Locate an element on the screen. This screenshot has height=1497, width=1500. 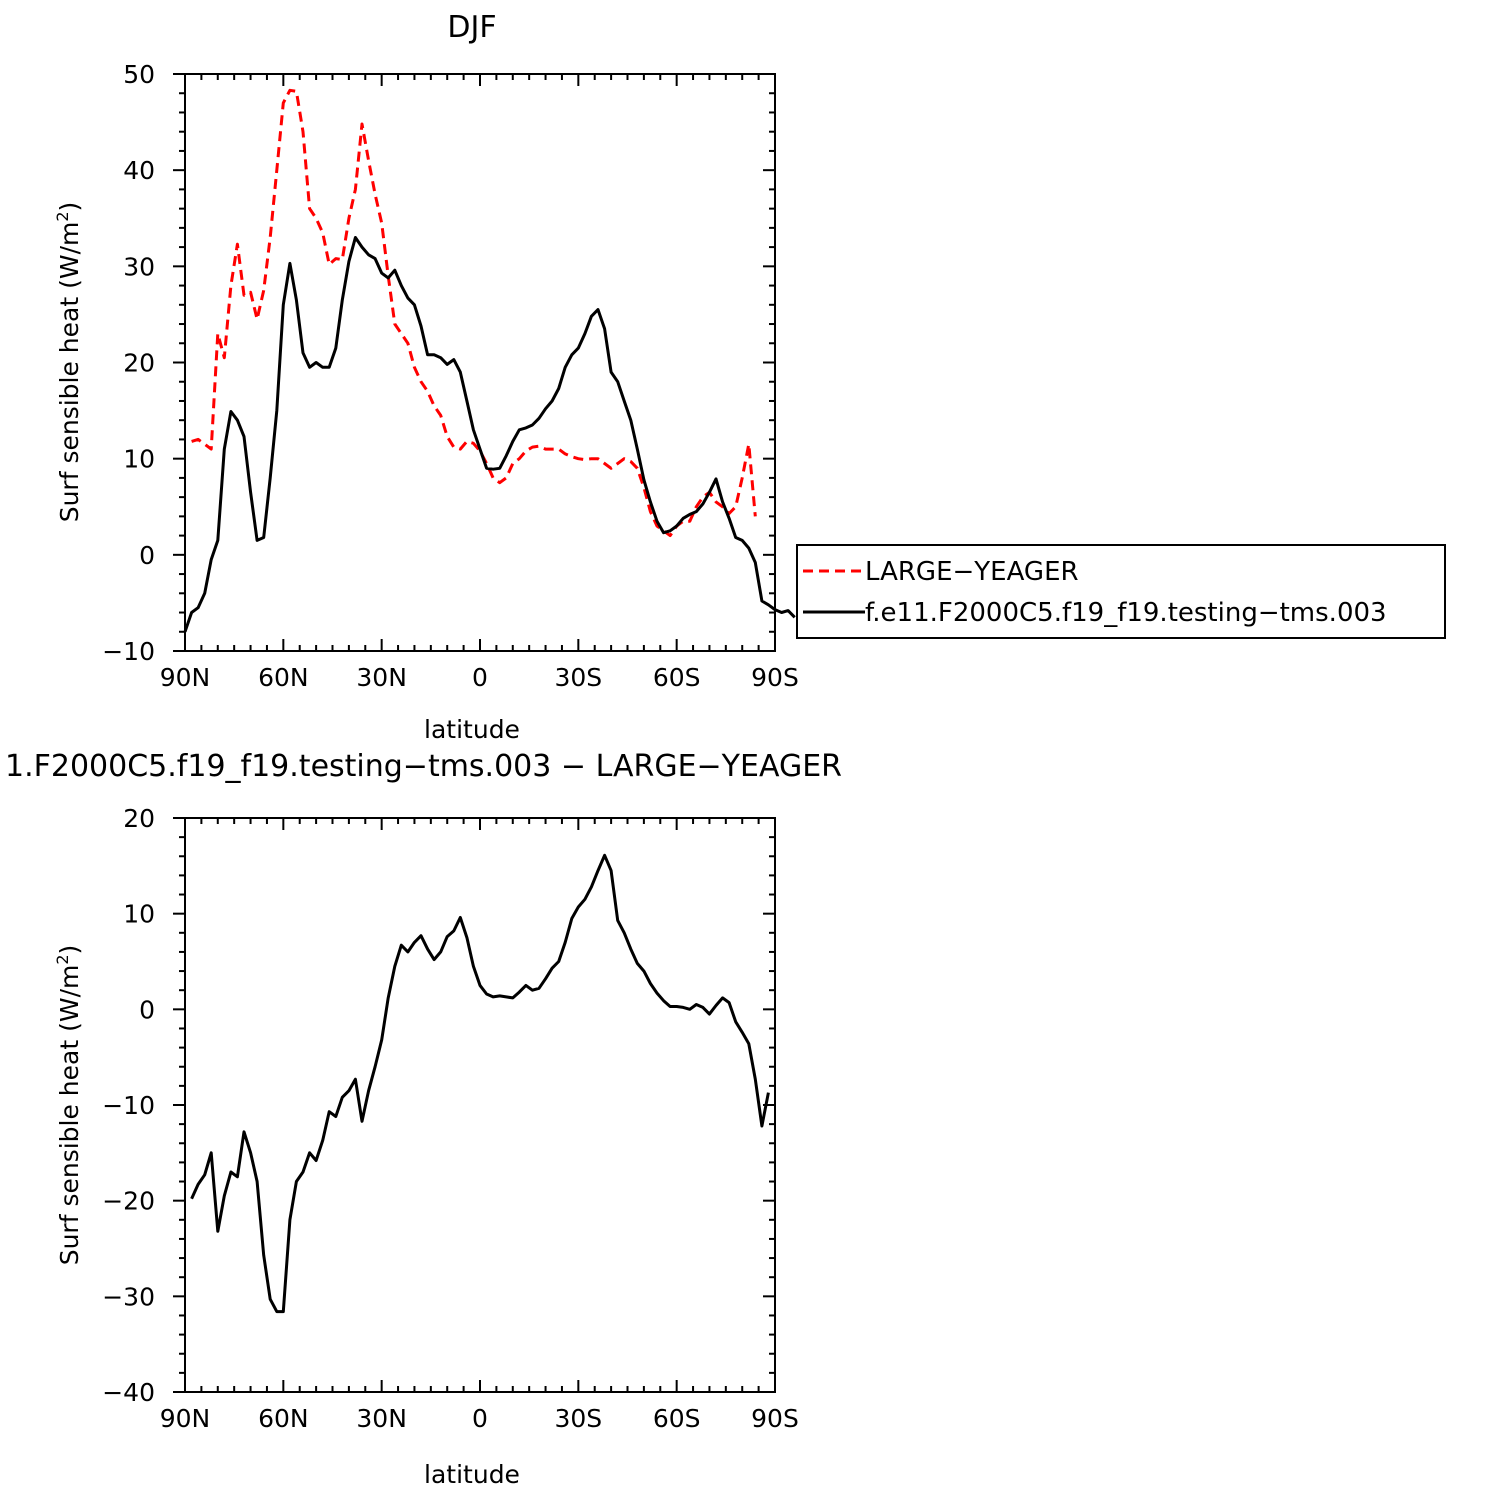
top-y-tick-labels: −10 0 10 20 30 40 50 is located at coordinates (128, 363).